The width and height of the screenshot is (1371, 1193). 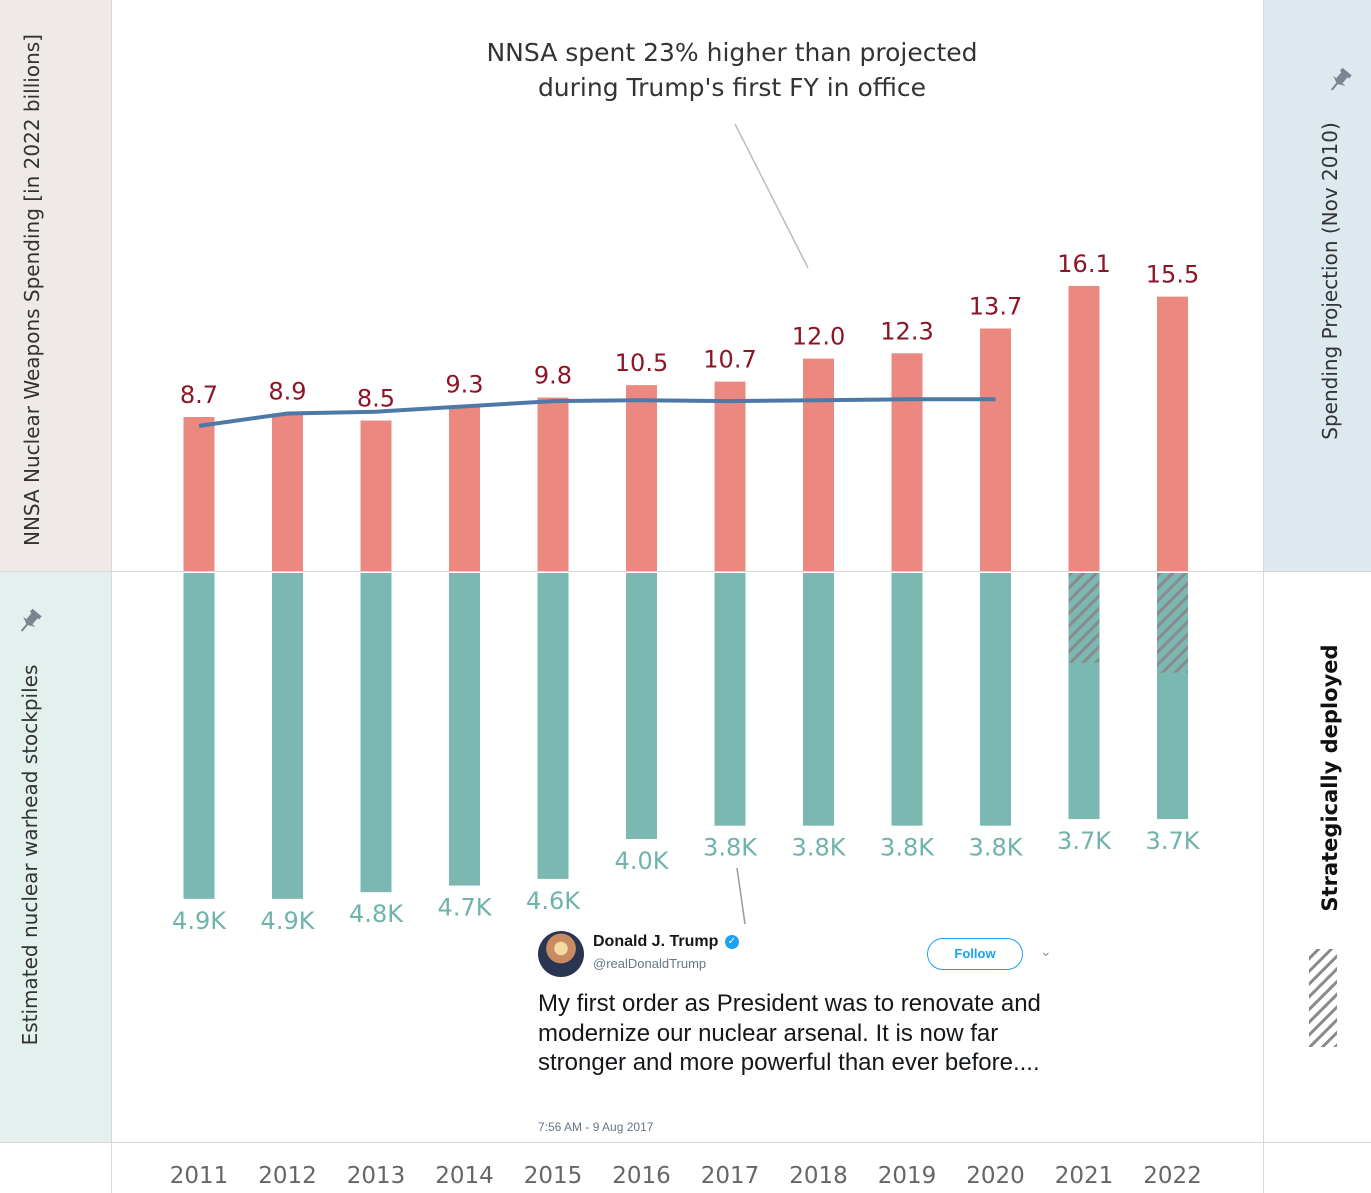 I want to click on spending-data-label: 13.7, so click(x=995, y=307).